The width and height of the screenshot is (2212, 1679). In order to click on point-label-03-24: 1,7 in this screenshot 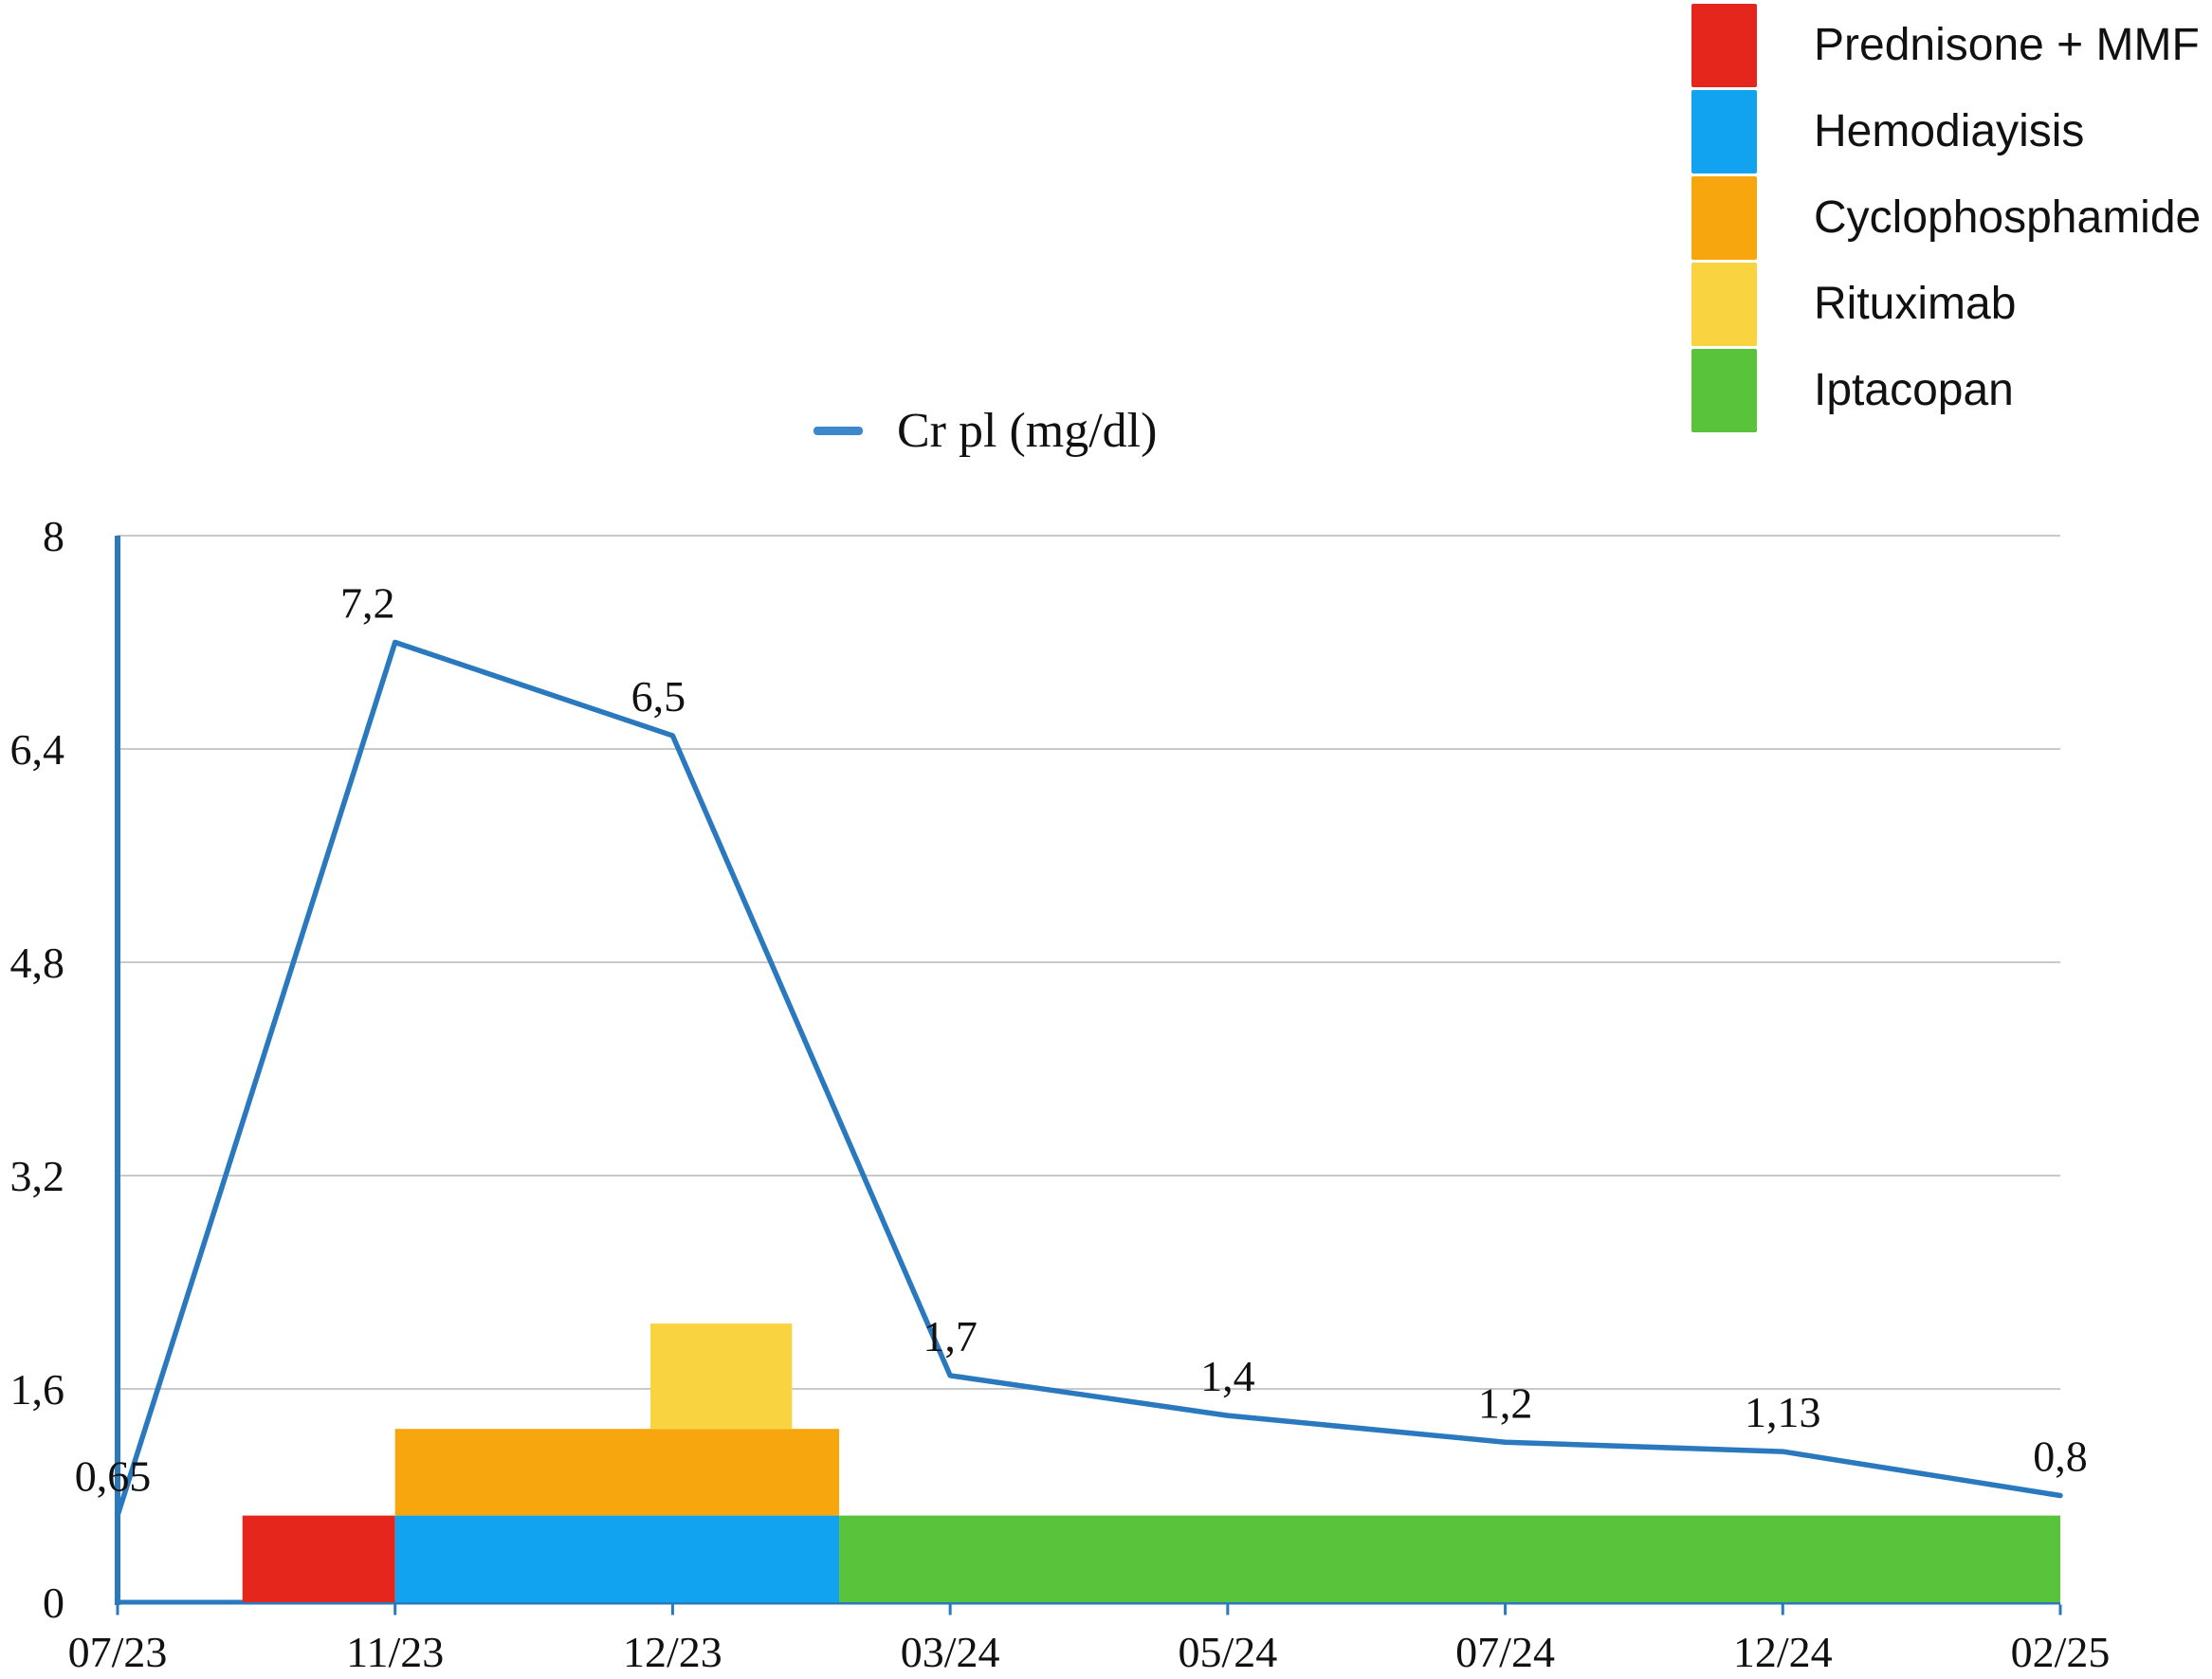, I will do `click(950, 1336)`.